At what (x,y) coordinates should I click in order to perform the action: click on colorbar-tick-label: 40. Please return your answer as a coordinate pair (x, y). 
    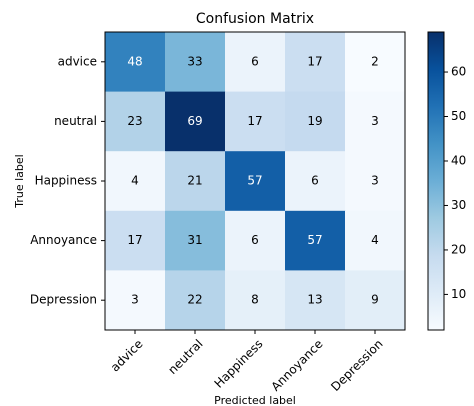
    Looking at the image, I should click on (458, 160).